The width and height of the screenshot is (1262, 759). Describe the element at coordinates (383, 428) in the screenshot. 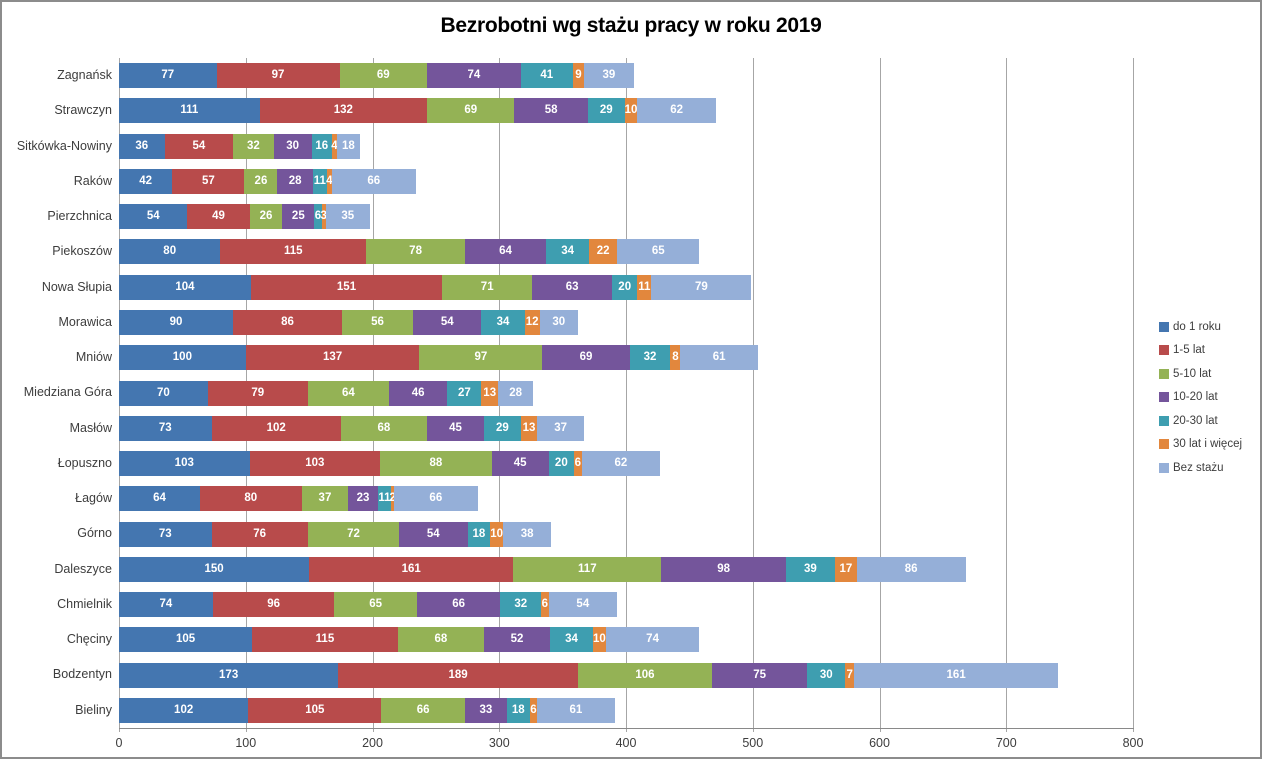

I see `bar-segment: 68` at that location.